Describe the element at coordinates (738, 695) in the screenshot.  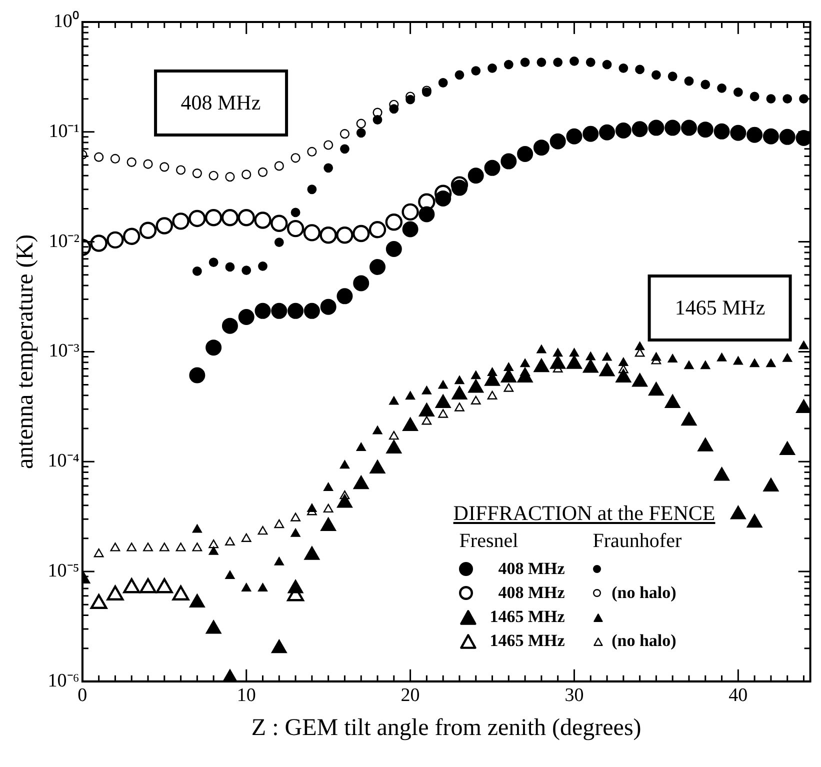
I see `x-tick-label: 40` at that location.